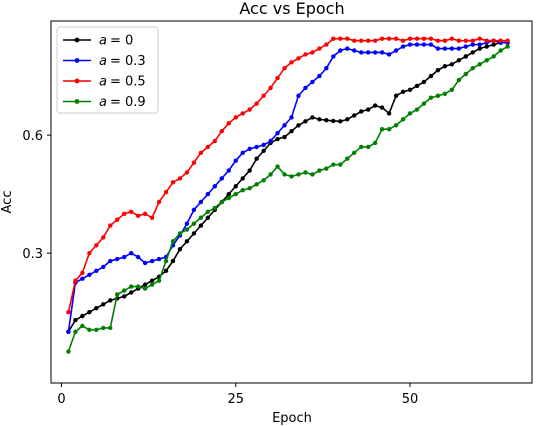 Image resolution: width=538 pixels, height=426 pixels. Describe the element at coordinates (32, 136) in the screenshot. I see `y-tick-label: 0.6` at that location.